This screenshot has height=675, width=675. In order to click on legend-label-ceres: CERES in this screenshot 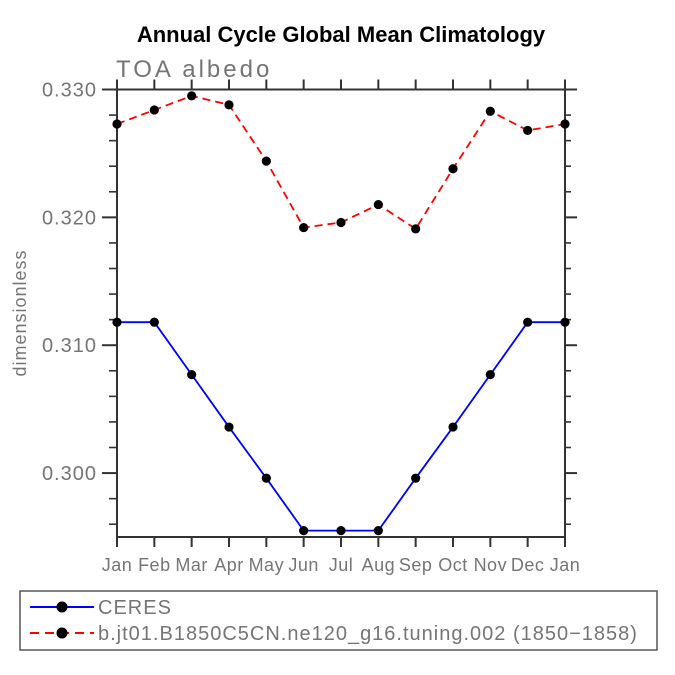, I will do `click(135, 608)`.